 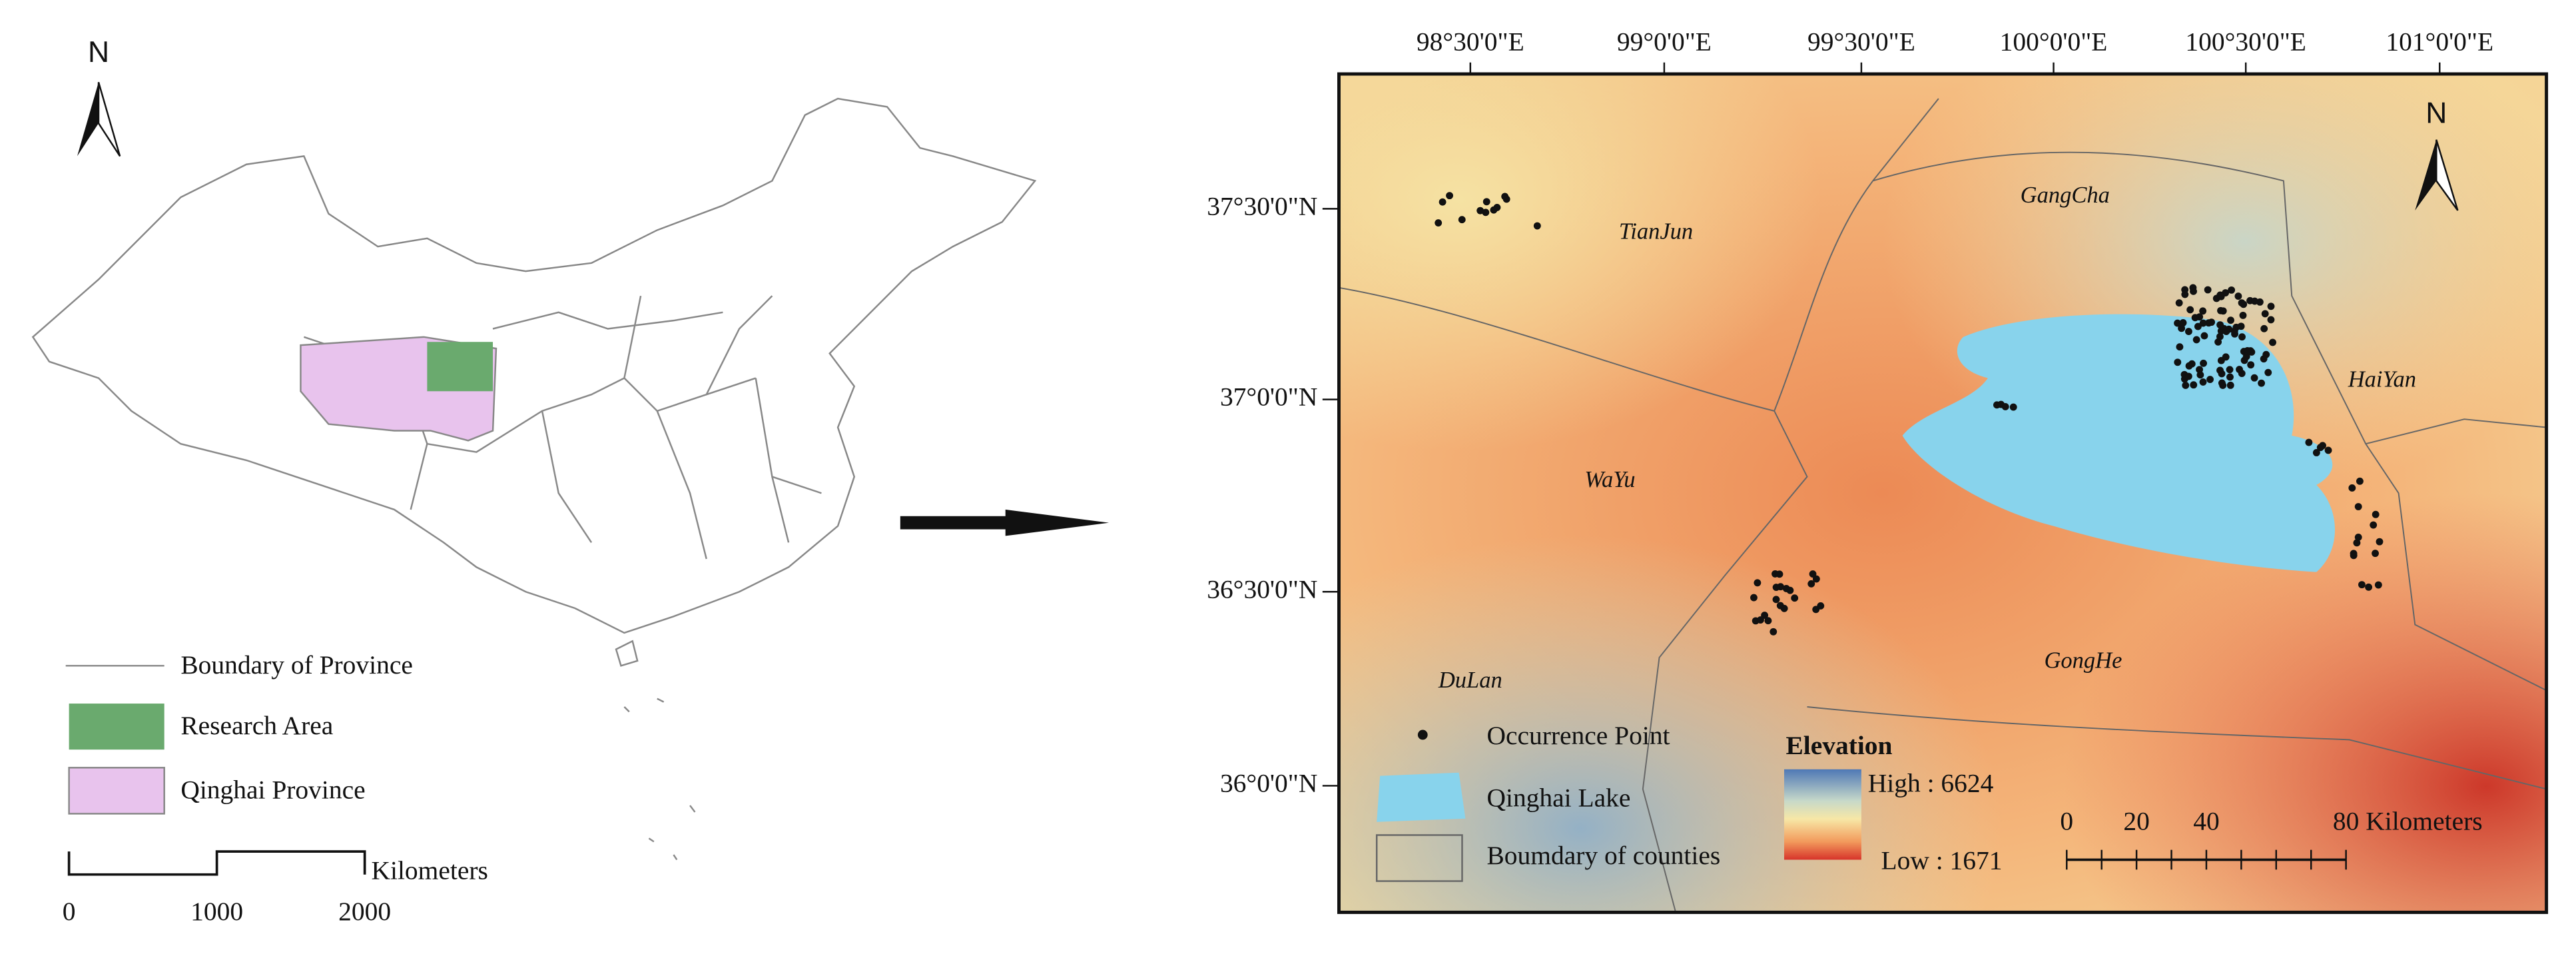 I want to click on latitude-label: 36°0'0"N, so click(x=1268, y=784).